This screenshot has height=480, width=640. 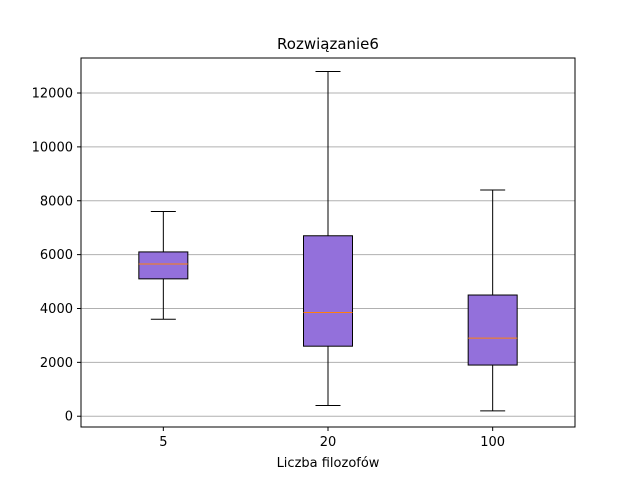 I want to click on y-tick-label: 8000, so click(x=56, y=201).